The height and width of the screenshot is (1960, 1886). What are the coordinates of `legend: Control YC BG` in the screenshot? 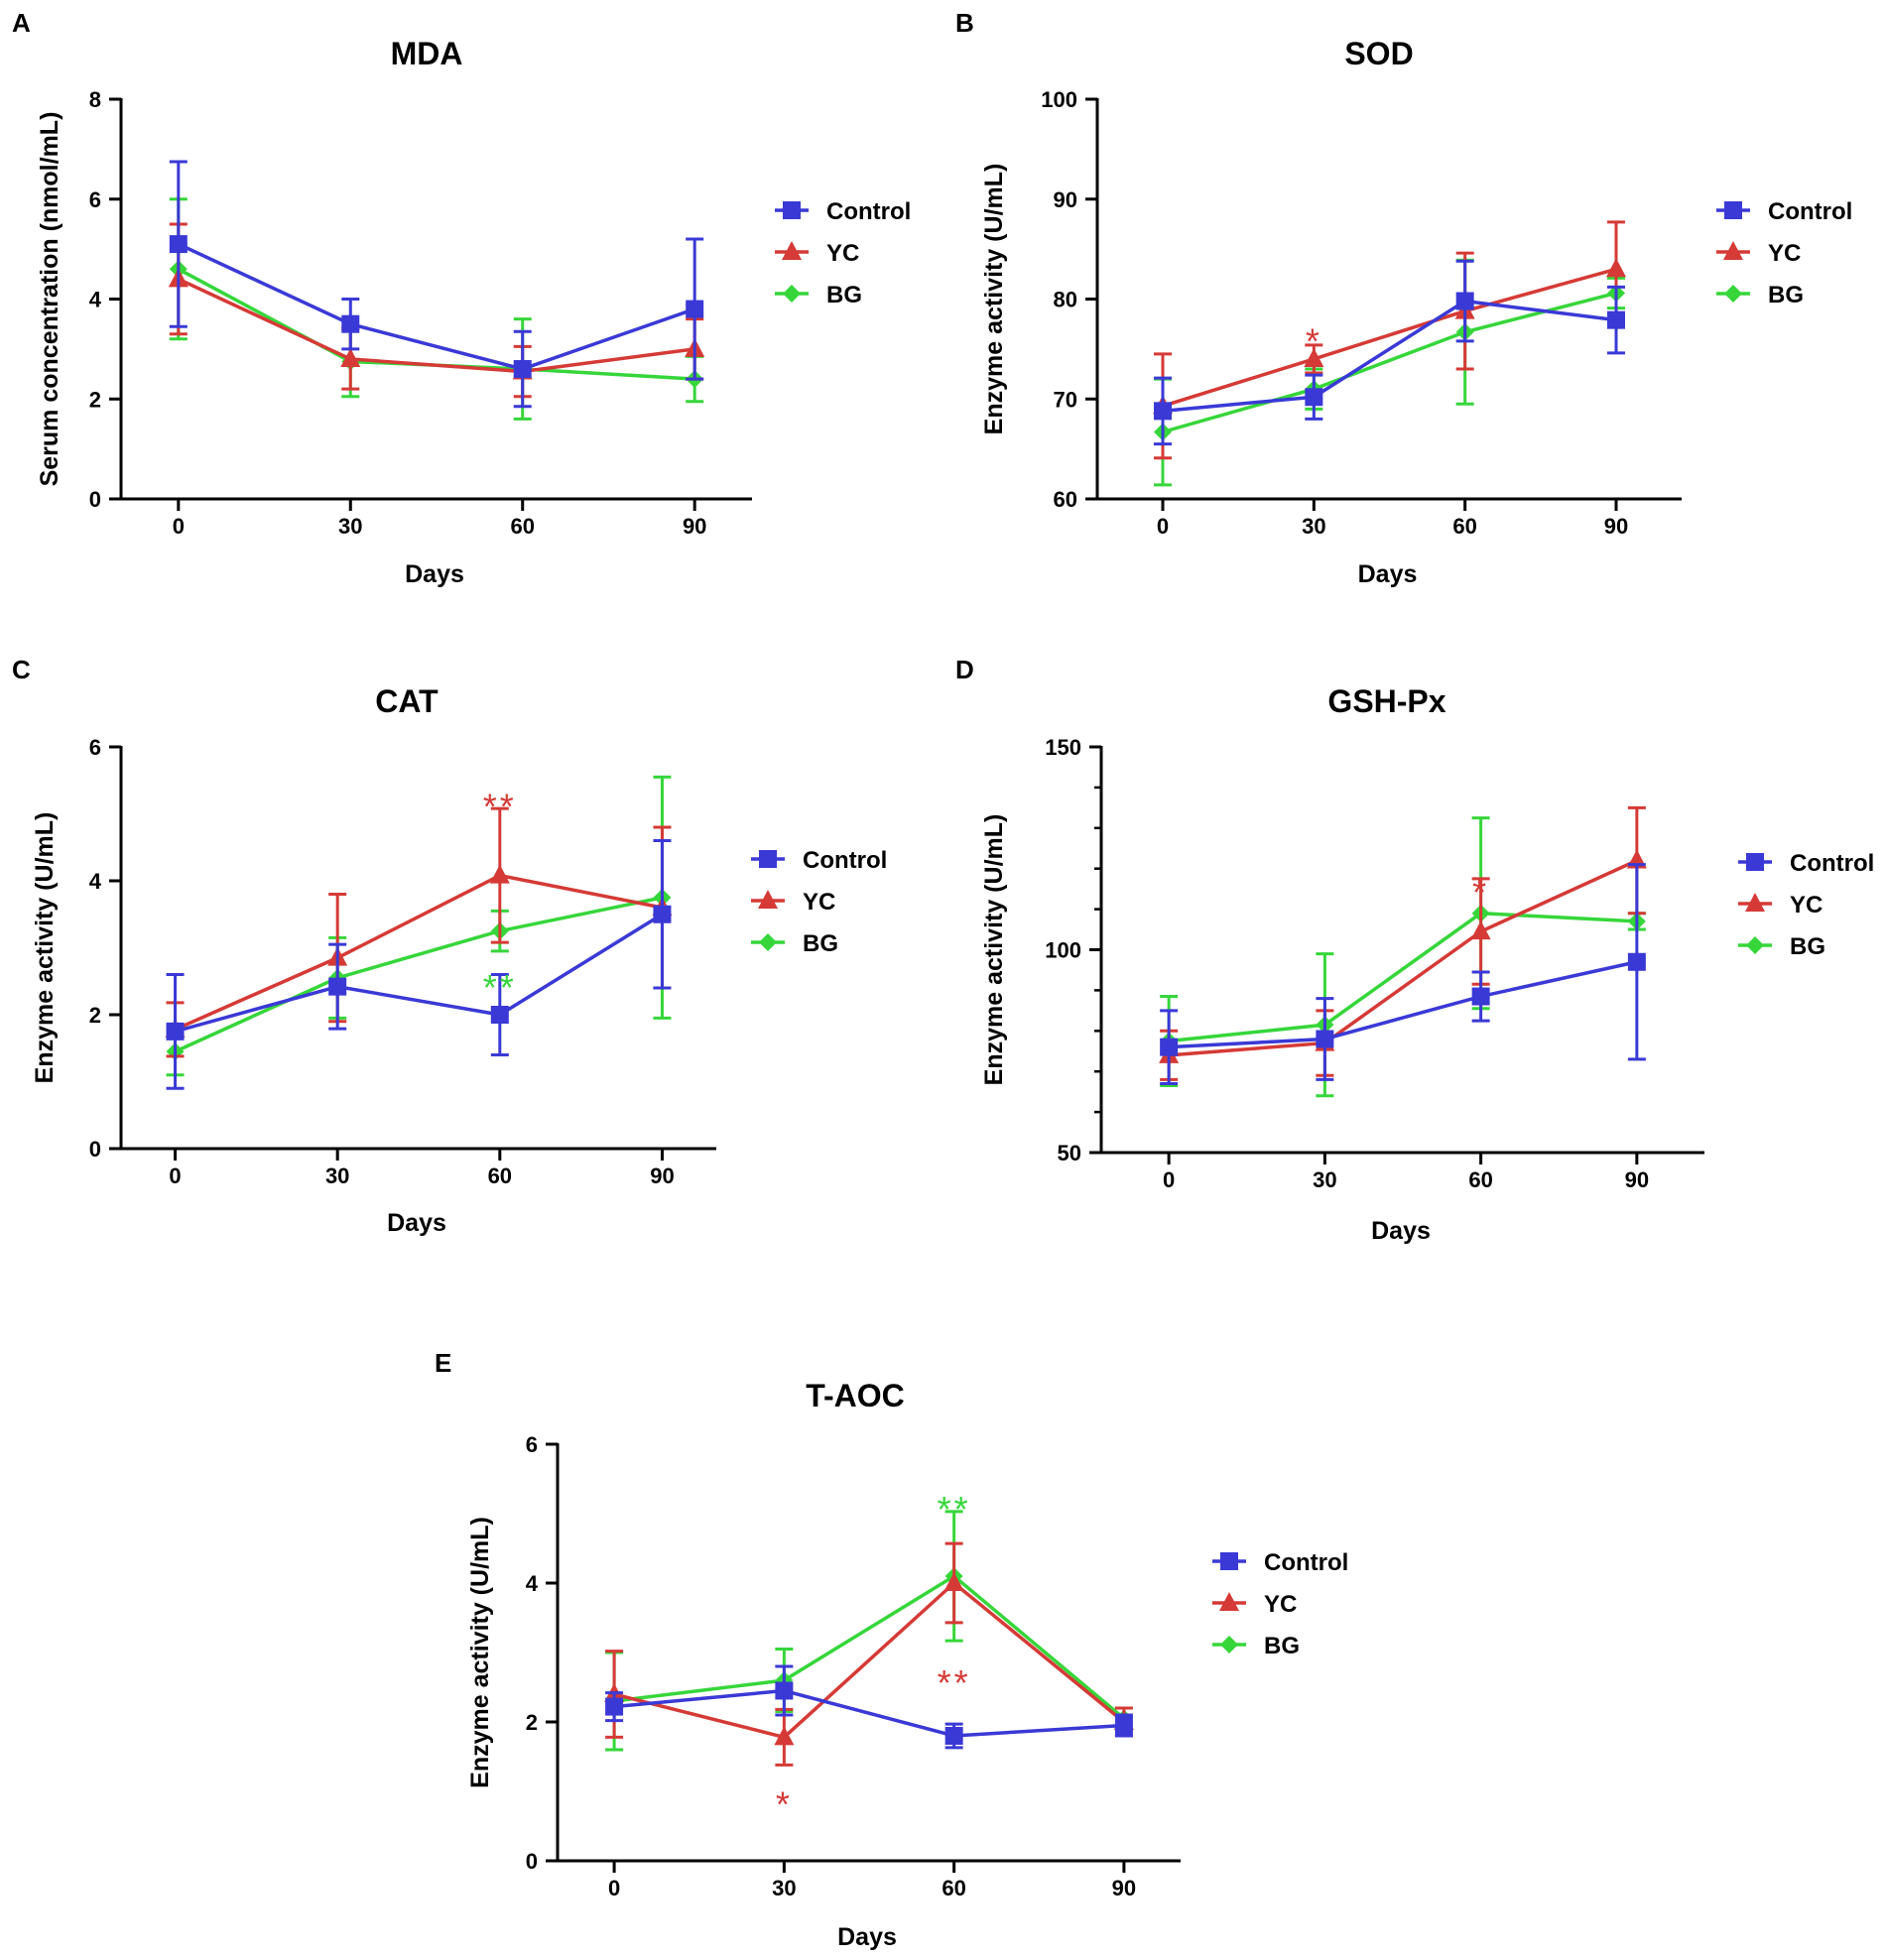 It's located at (1806, 905).